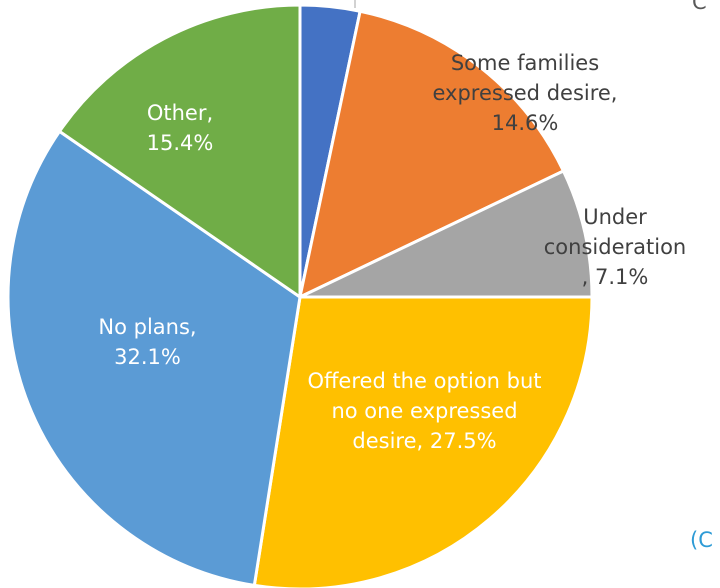 This screenshot has height=588, width=720. What do you see at coordinates (180, 128) in the screenshot?
I see `slice-label-other: Other, 15.4%` at bounding box center [180, 128].